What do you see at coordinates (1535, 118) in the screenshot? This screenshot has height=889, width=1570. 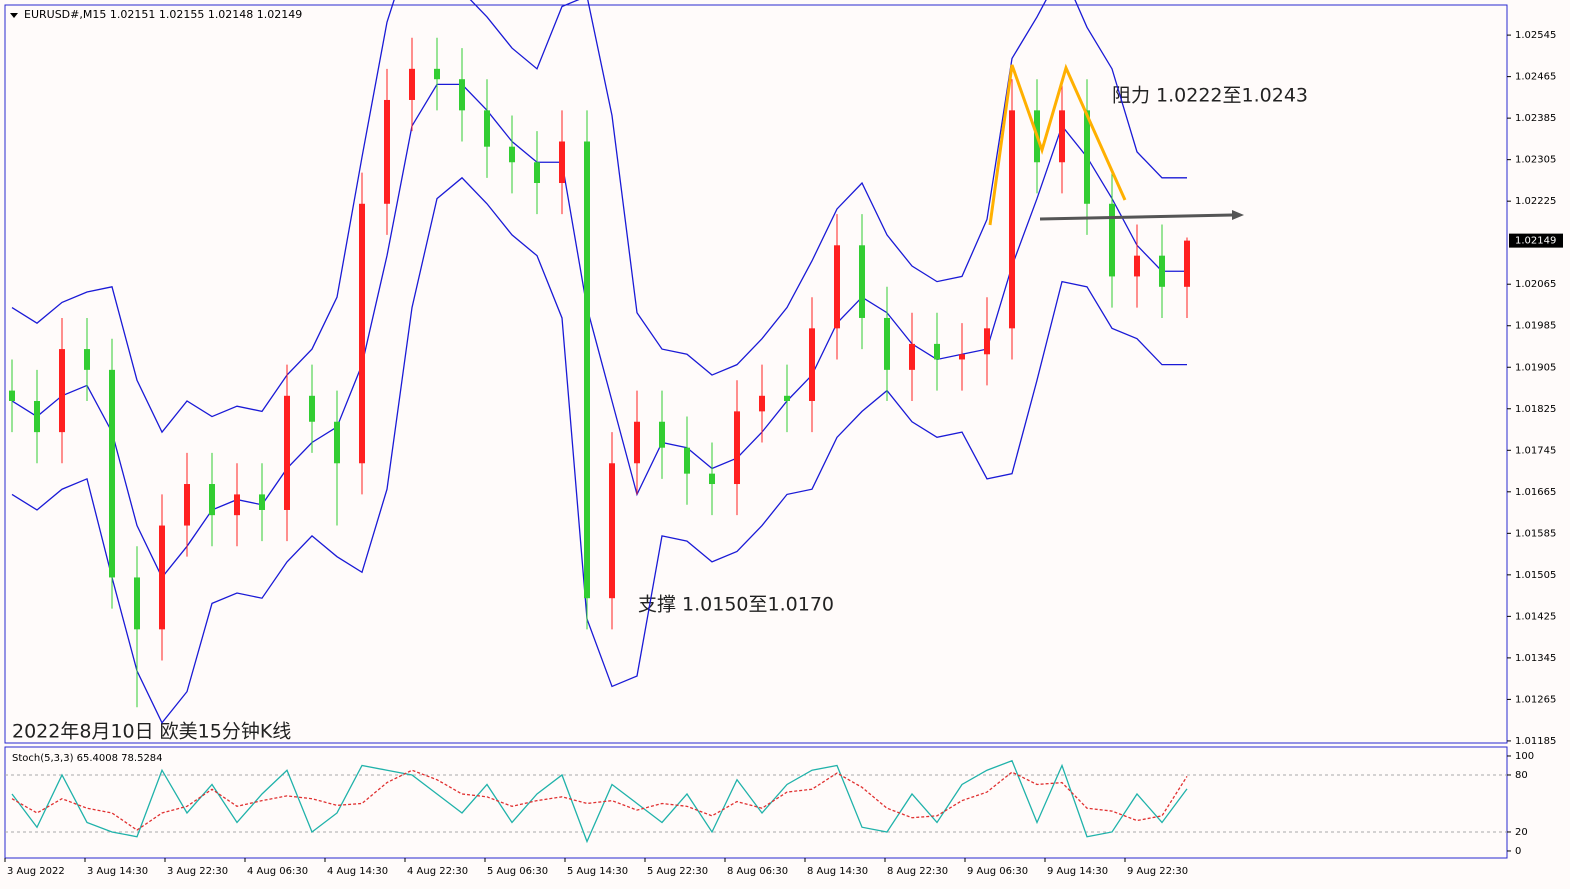 I see `y-tick-label: 1.02385` at bounding box center [1535, 118].